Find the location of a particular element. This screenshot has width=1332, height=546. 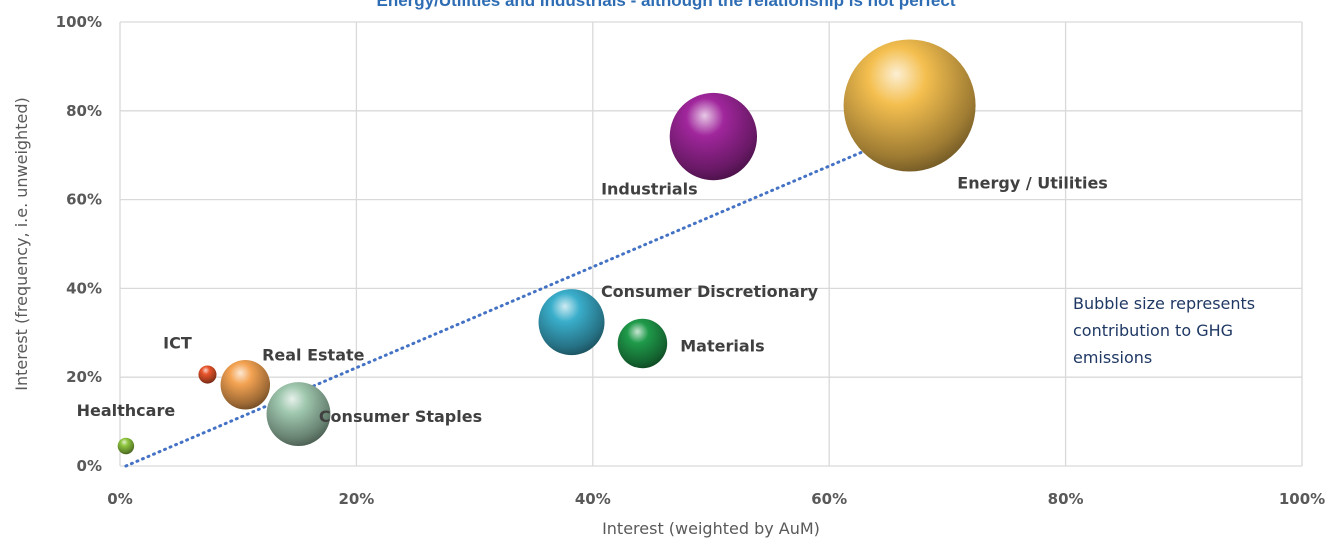

x-tick-label: 100% is located at coordinates (1302, 499).